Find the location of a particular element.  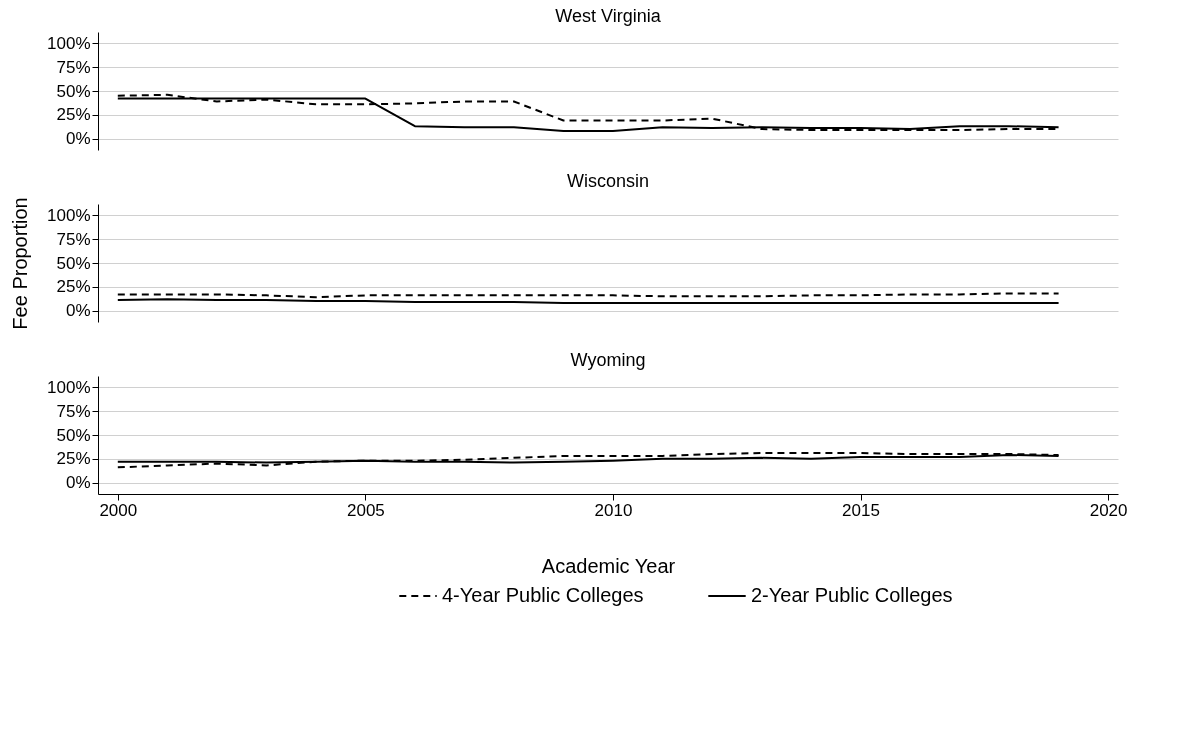

x-tick-label: 2015 is located at coordinates (861, 510).